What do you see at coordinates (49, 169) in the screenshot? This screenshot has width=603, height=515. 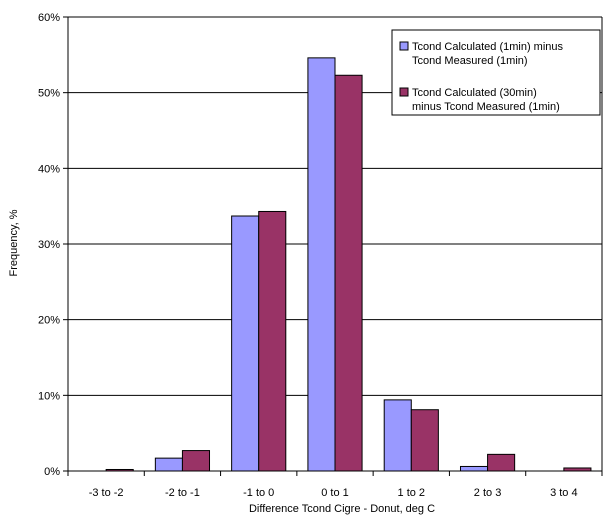 I see `y-tick-label: 40%` at bounding box center [49, 169].